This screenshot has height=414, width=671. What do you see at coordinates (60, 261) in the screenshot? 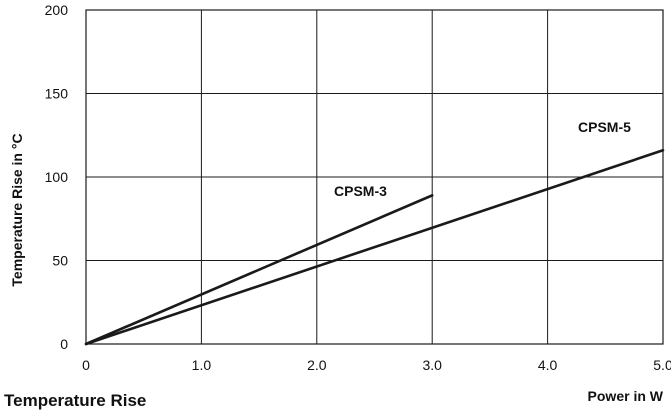
I see `y-tick-label: 50` at bounding box center [60, 261].